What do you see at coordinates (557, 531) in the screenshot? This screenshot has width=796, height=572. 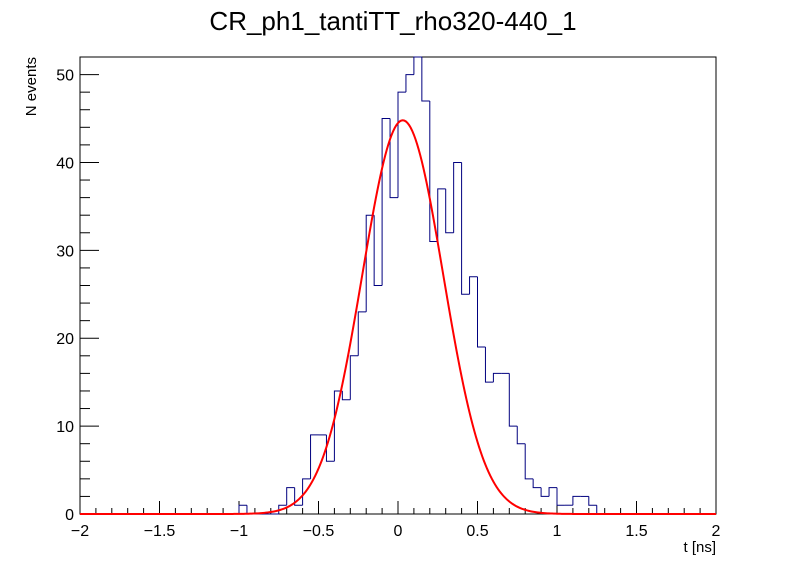 I see `x-tick-label: 1` at bounding box center [557, 531].